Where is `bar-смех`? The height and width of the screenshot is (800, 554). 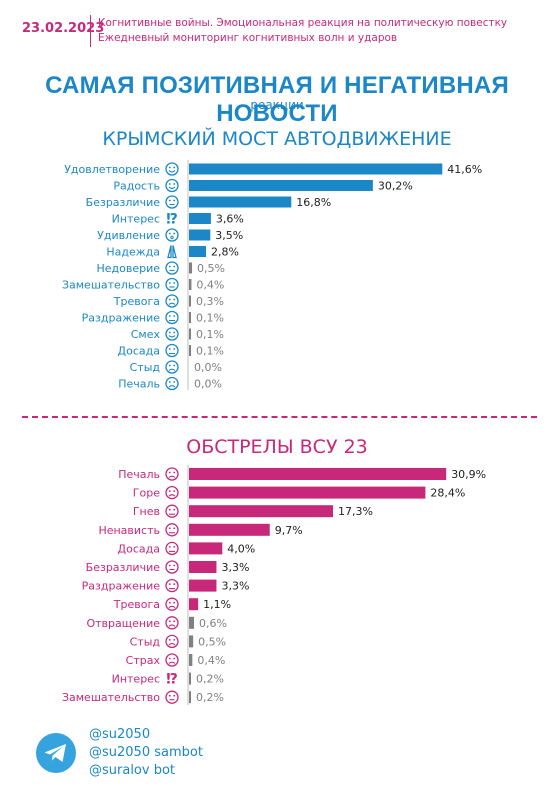
bar-смех is located at coordinates (190, 334).